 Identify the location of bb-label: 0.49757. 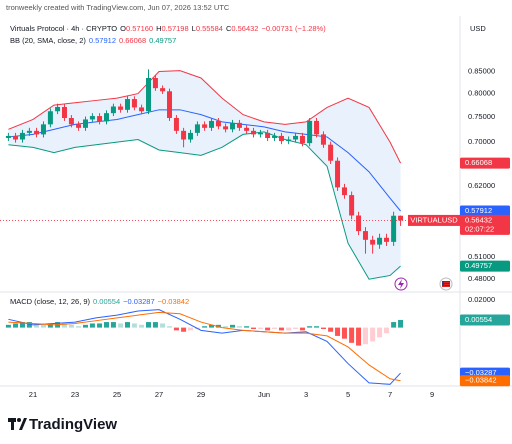
(478, 265).